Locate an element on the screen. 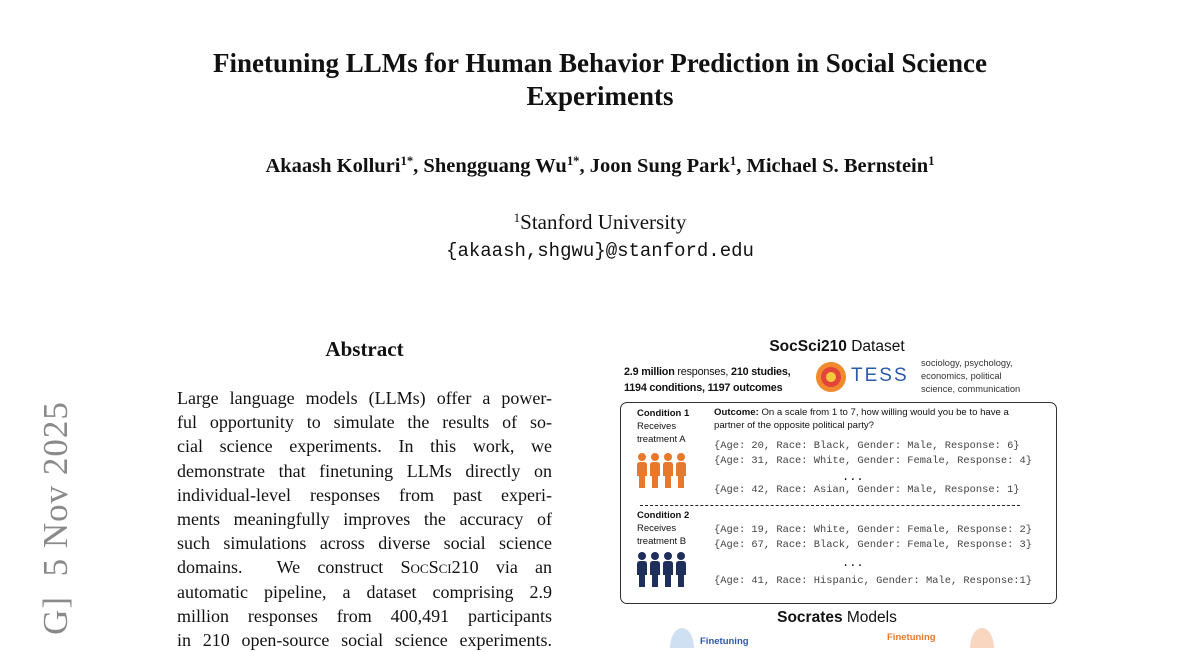 This screenshot has width=1200, height=652. stats-line: 2.9 million responses, 210 studies, is located at coordinates (707, 372).